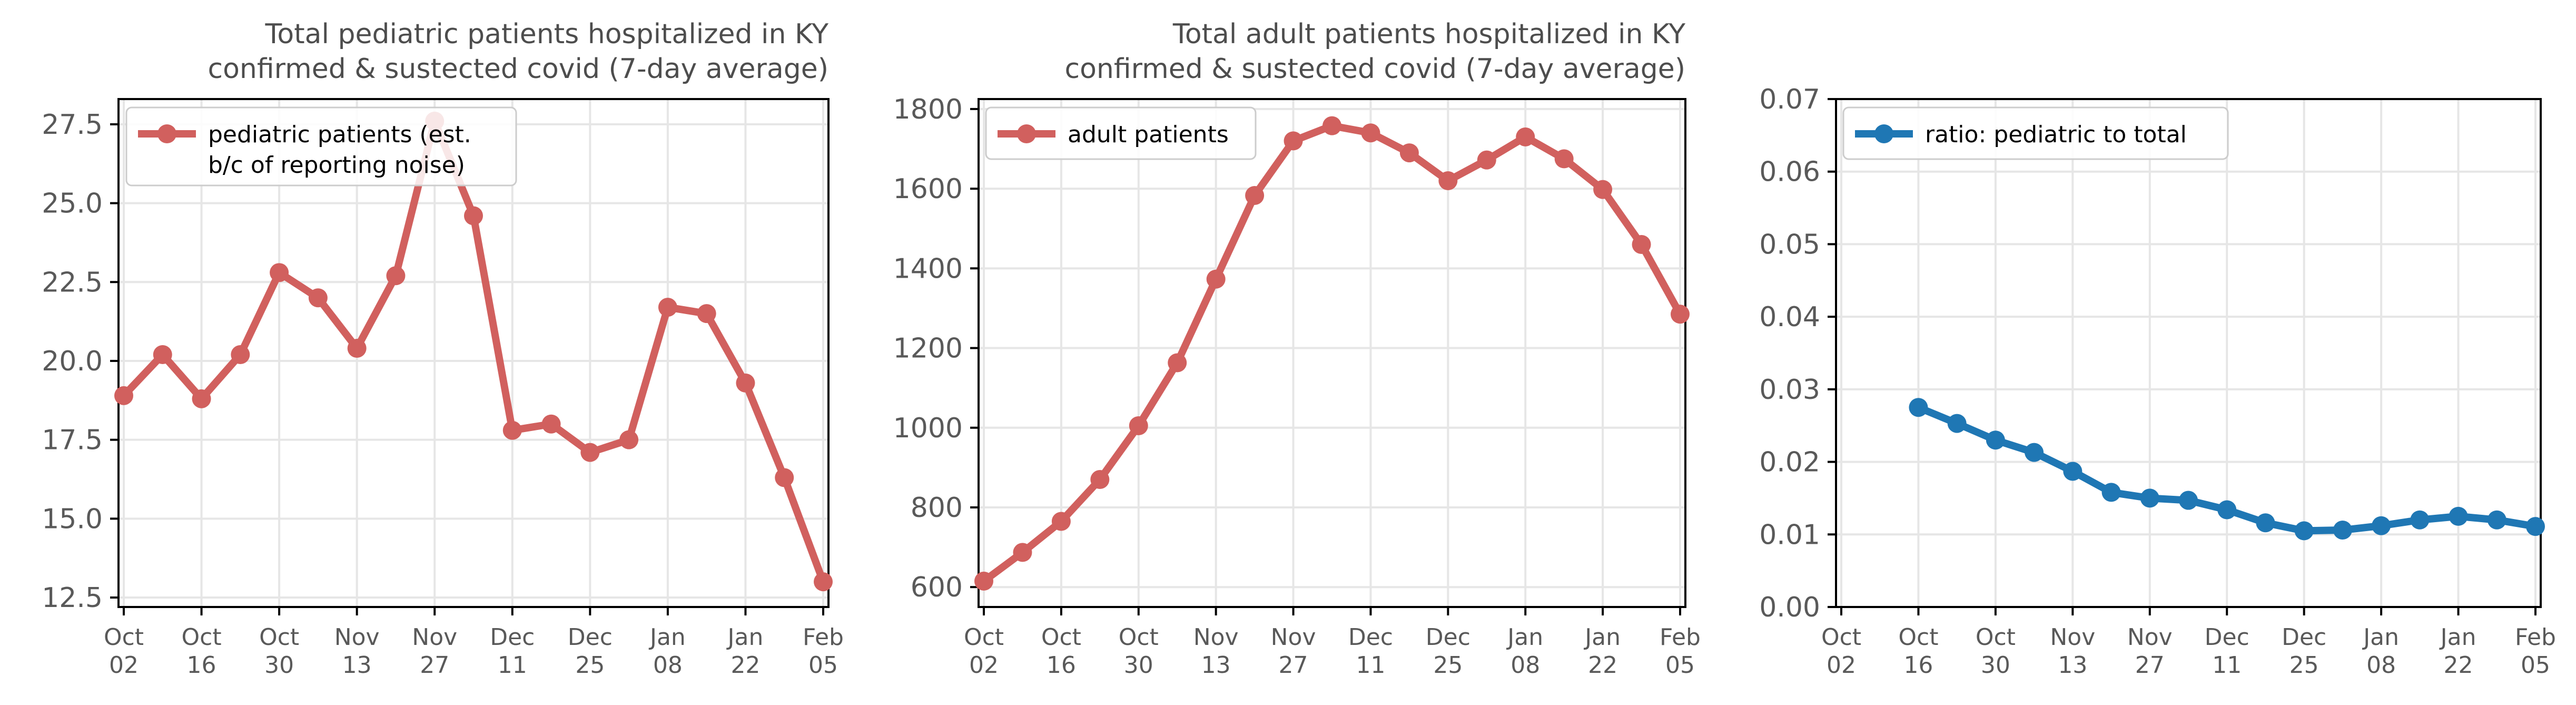  Describe the element at coordinates (1841, 665) in the screenshot. I see `x-tick-label-day: 02` at that location.